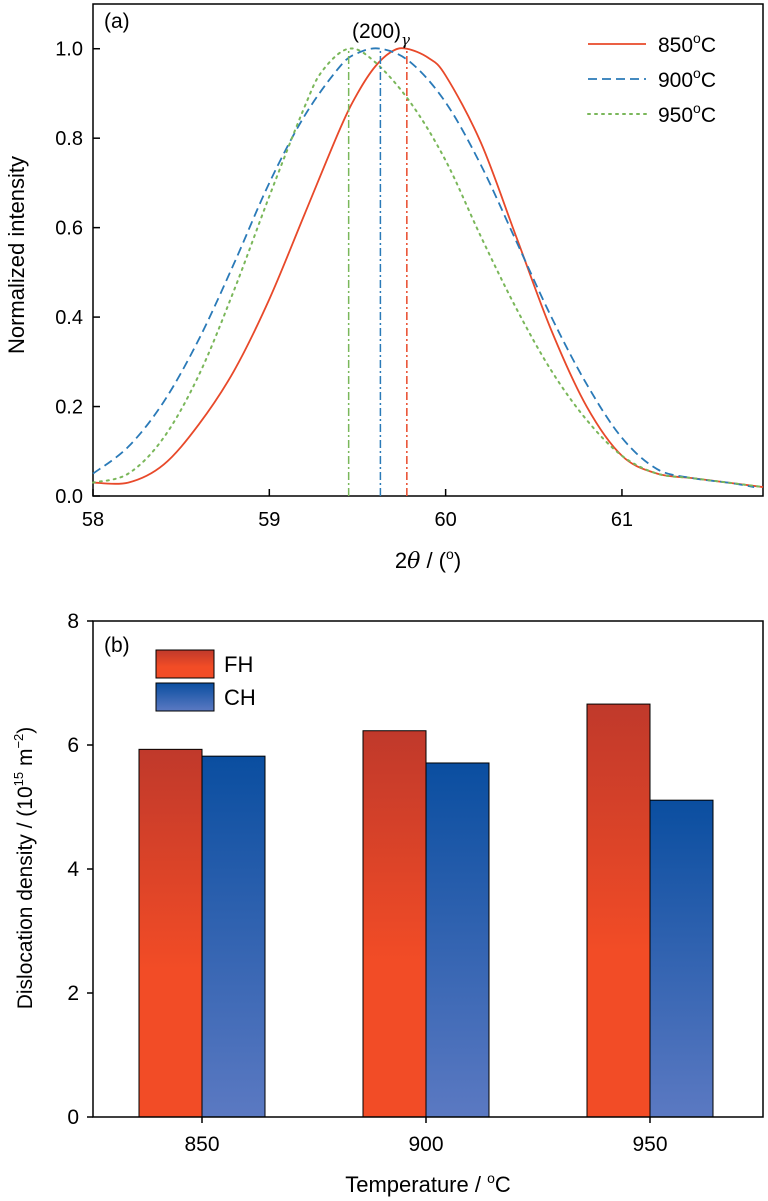 The height and width of the screenshot is (1201, 768). I want to click on panel-a-peak-markers, so click(377, 272).